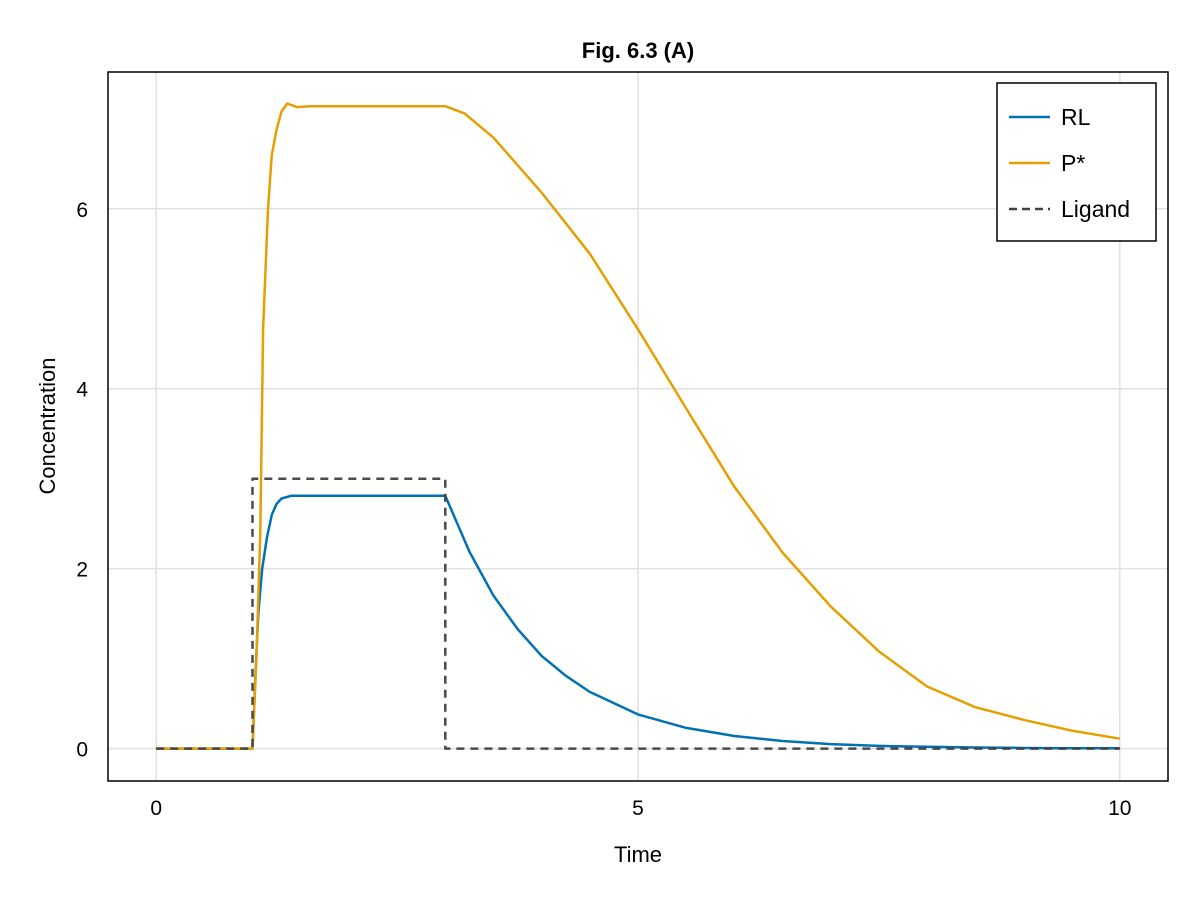 The image size is (1200, 905). Describe the element at coordinates (156, 808) in the screenshot. I see `x-tick-label: 0` at that location.